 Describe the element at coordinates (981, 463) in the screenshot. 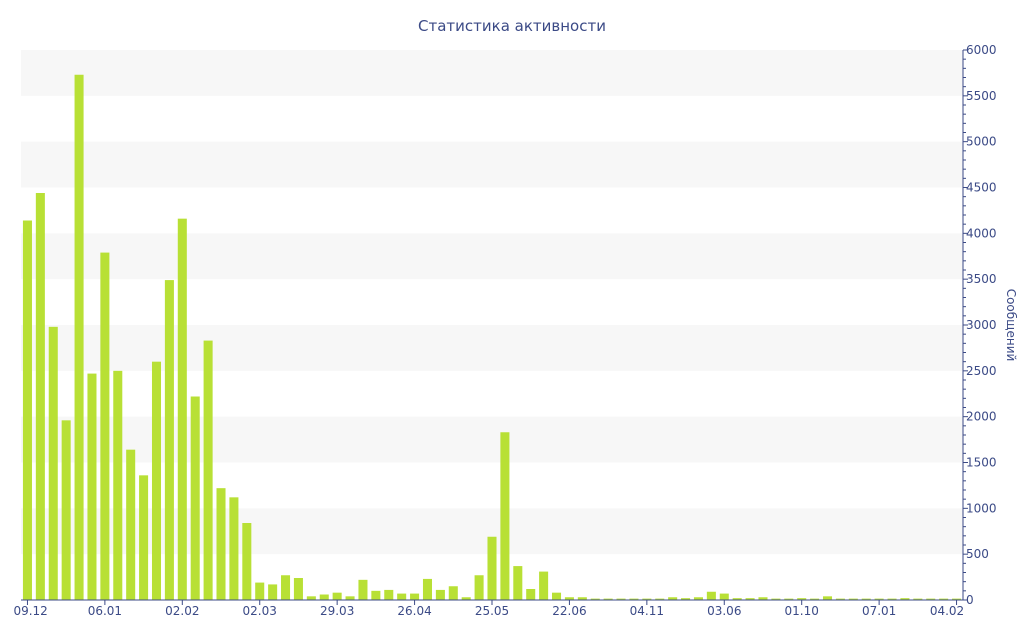

I see `y-tick-label: 1500` at that location.